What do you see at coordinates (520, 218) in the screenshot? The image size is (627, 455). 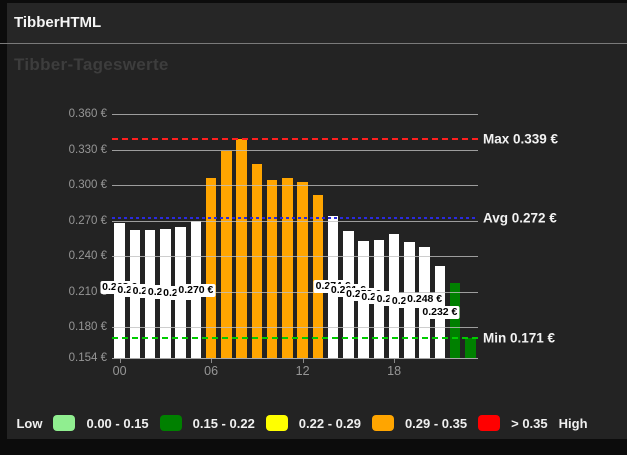 I see `avg-label: Avg 0.272 €` at bounding box center [520, 218].